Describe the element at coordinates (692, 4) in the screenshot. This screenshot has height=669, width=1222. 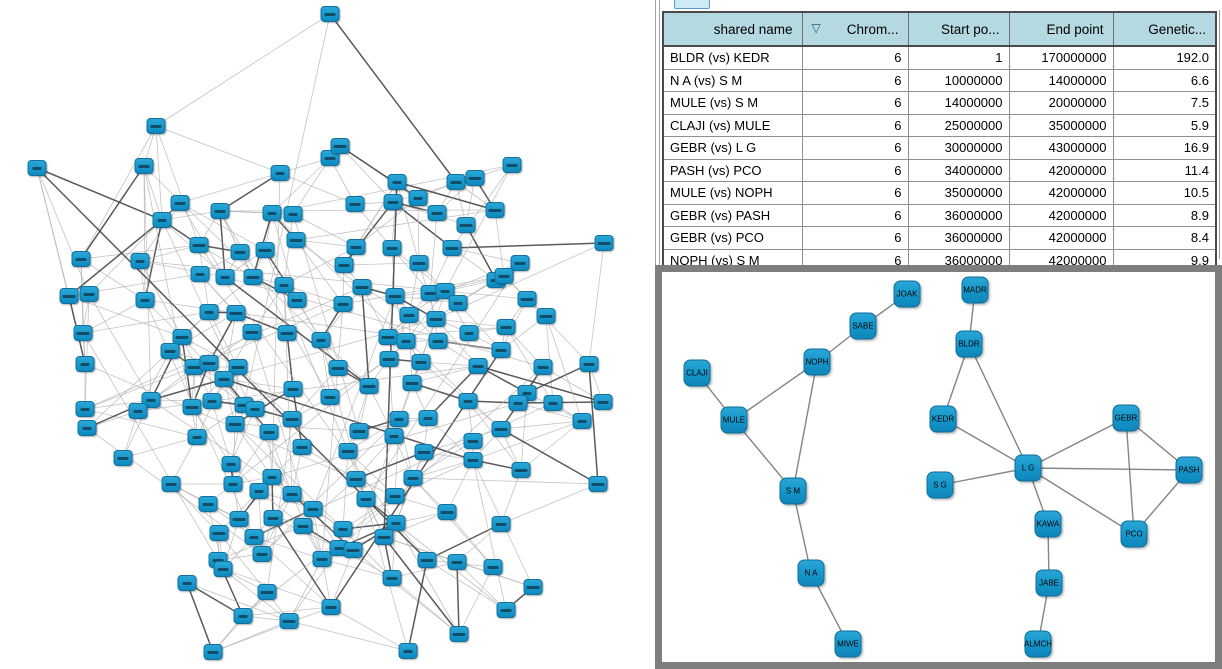
I see `table-corner-fragment` at that location.